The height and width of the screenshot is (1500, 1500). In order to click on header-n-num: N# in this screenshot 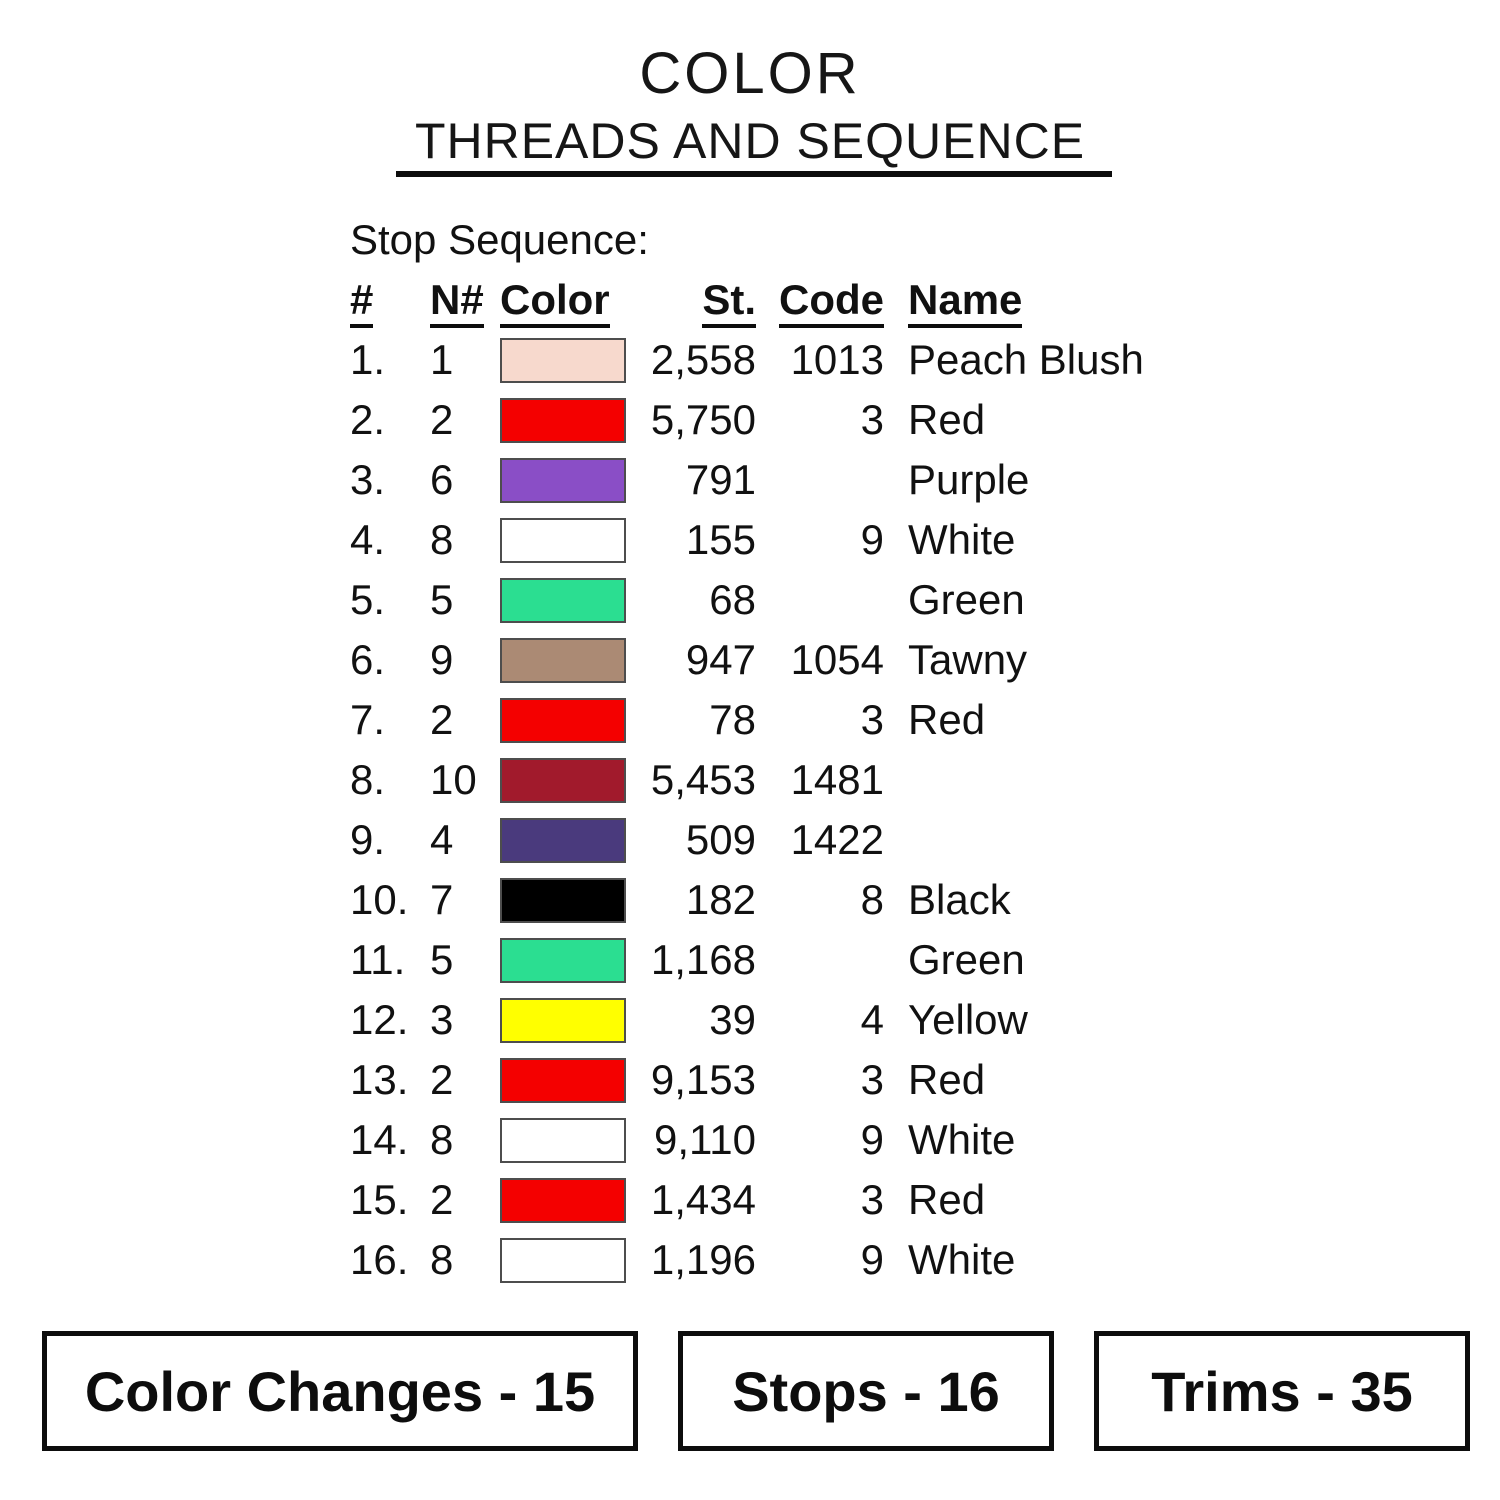, I will do `click(465, 302)`.